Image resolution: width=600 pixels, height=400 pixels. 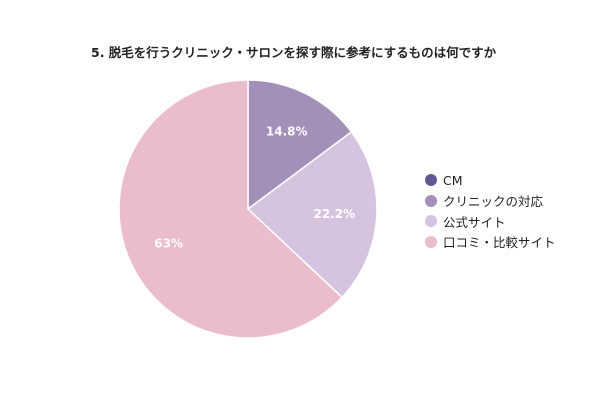 I want to click on legend-item-2: クリニックの対応, so click(x=490, y=201).